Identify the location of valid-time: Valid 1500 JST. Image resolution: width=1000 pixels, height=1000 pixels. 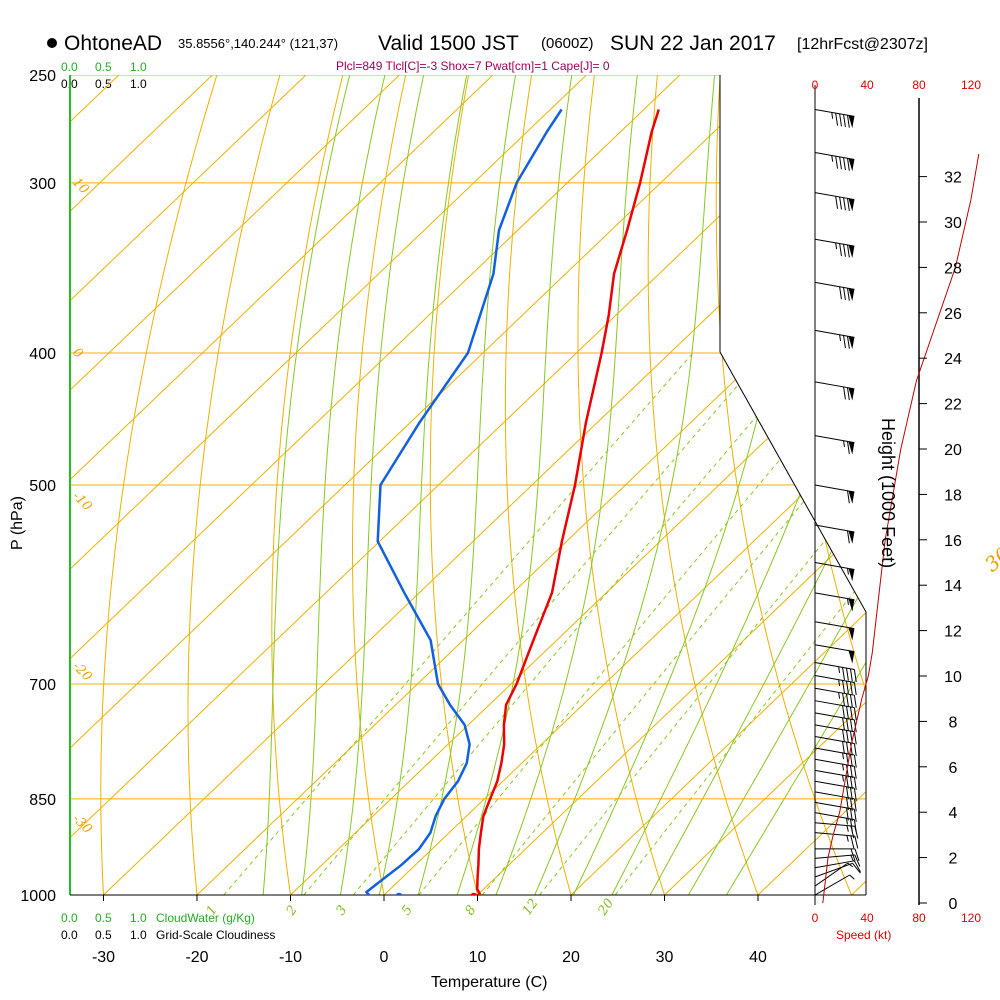
(448, 43).